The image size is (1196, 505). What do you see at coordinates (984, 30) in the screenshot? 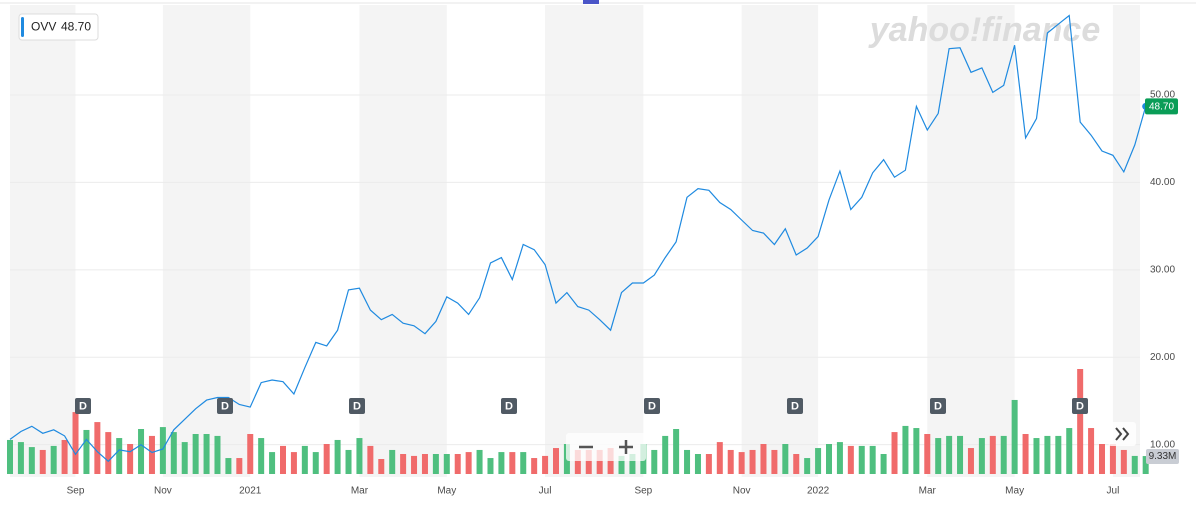
I see `watermark: yahoo!finance` at bounding box center [984, 30].